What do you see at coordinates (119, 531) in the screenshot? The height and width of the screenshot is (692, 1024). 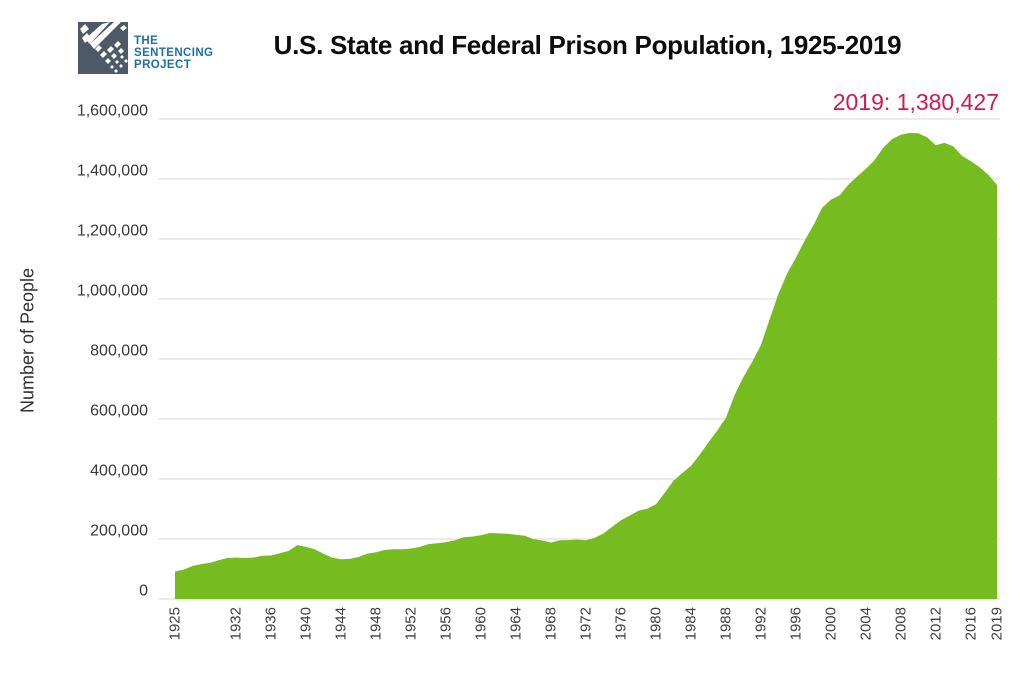 I see `y-tick-label: 200,000` at bounding box center [119, 531].